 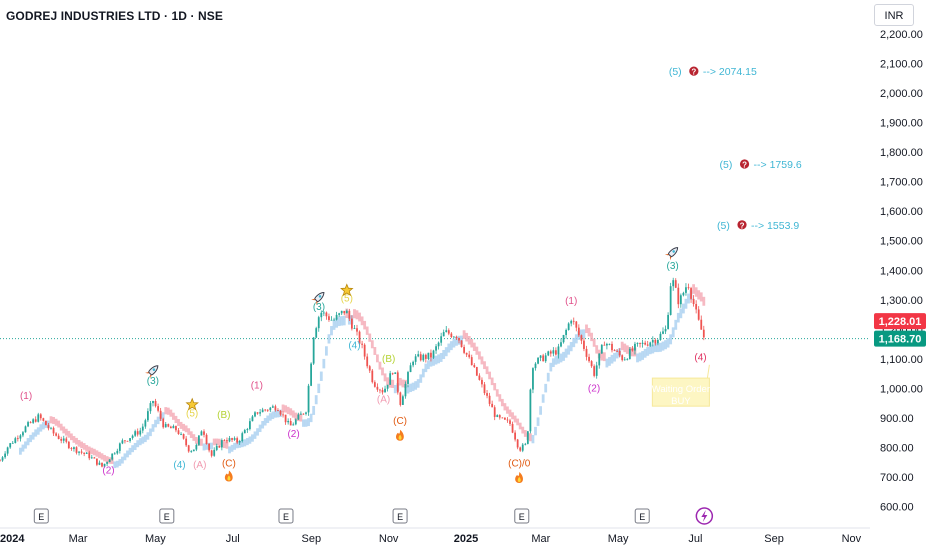 I want to click on currency-selector: INR, so click(x=894, y=15).